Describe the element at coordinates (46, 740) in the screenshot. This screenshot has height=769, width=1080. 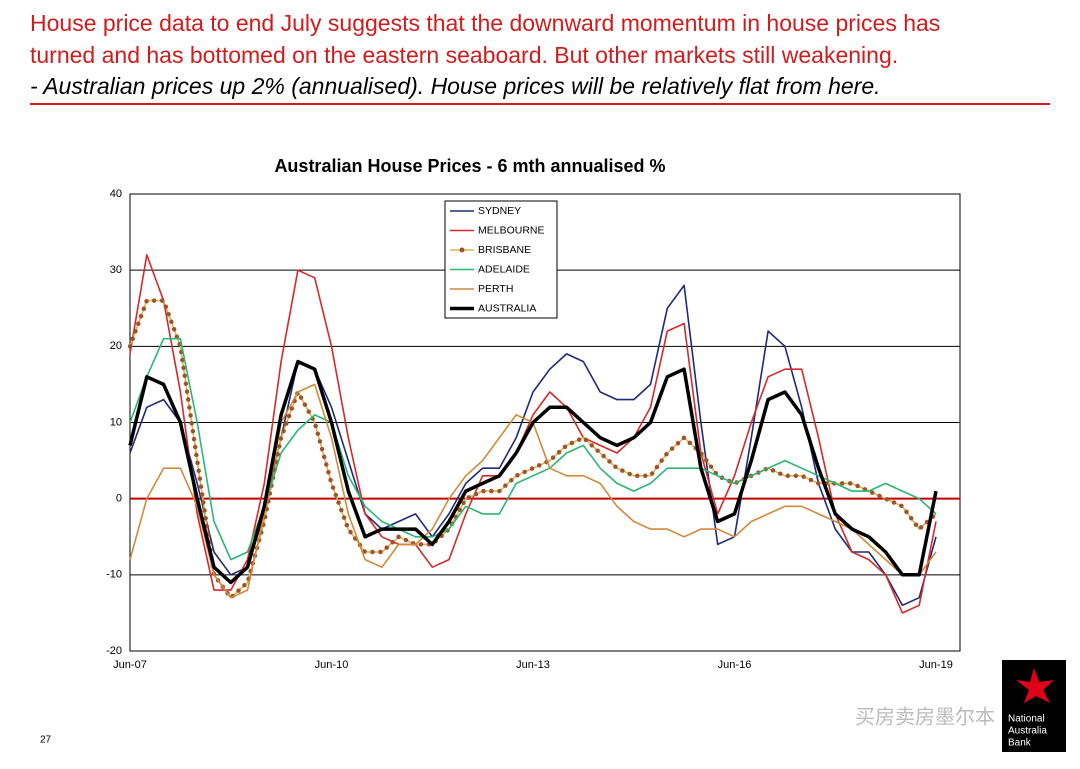
I see `page-number: 27` at that location.